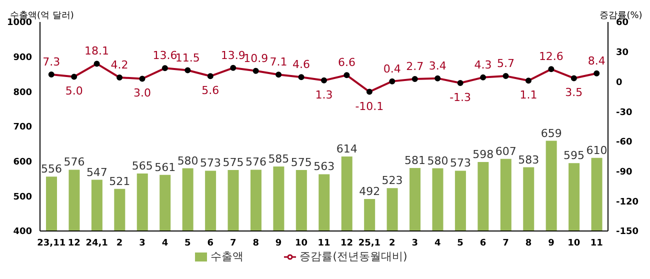 Image resolution: width=650 pixels, height=279 pixels. What do you see at coordinates (461, 97) in the screenshot?
I see `data-label: -1.3` at bounding box center [461, 97].